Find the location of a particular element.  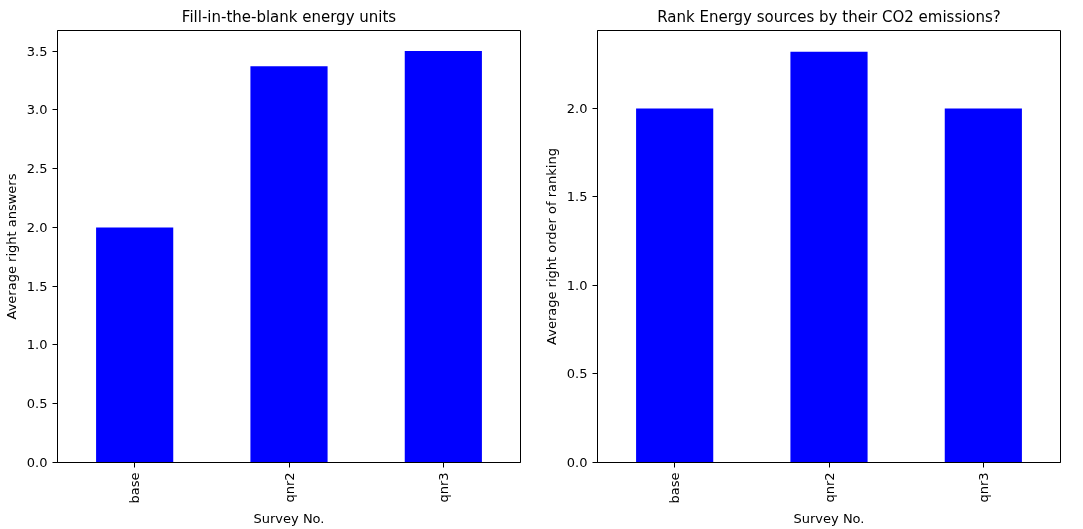

y-tick-label: 2.5 is located at coordinates (37, 169).